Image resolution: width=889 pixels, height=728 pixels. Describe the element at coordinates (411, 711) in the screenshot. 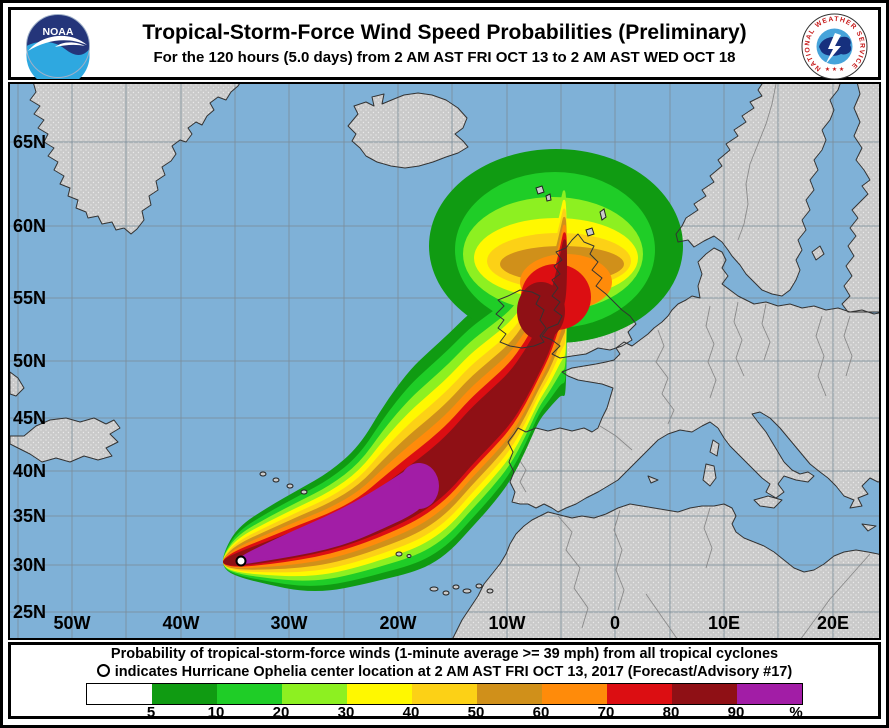

I see `legend-label-40: 40` at that location.